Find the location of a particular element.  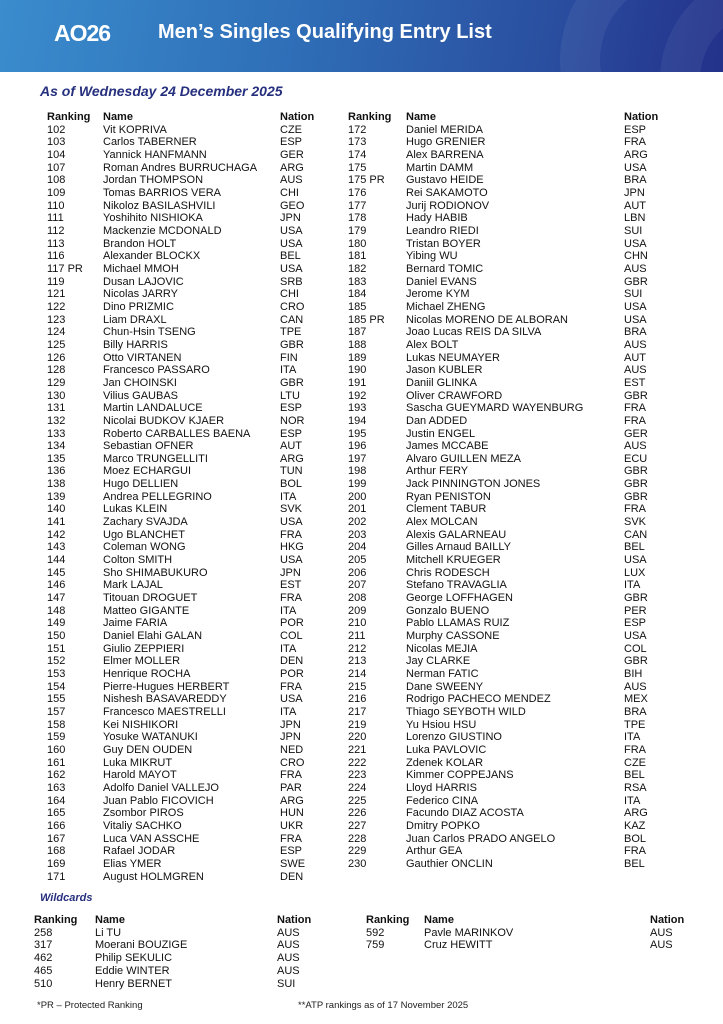

nation-cell: AUT is located at coordinates (291, 446).